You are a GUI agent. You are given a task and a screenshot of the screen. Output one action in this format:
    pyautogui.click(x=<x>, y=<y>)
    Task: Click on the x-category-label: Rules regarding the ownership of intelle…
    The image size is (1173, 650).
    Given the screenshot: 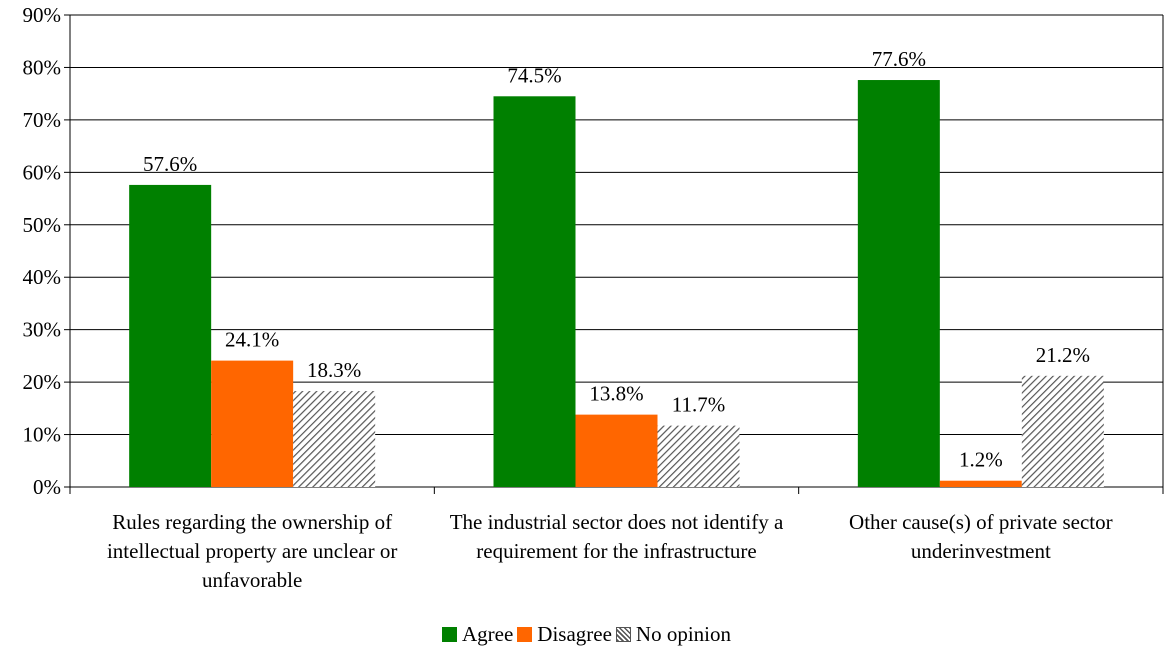 What is the action you would take?
    pyautogui.click(x=252, y=551)
    